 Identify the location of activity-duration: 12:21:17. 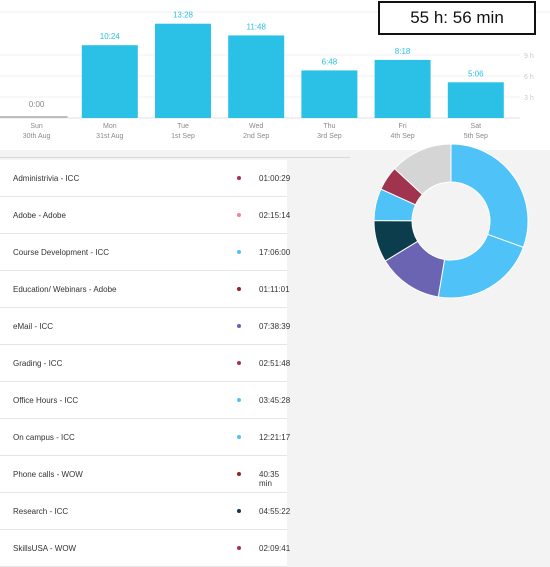
(275, 437).